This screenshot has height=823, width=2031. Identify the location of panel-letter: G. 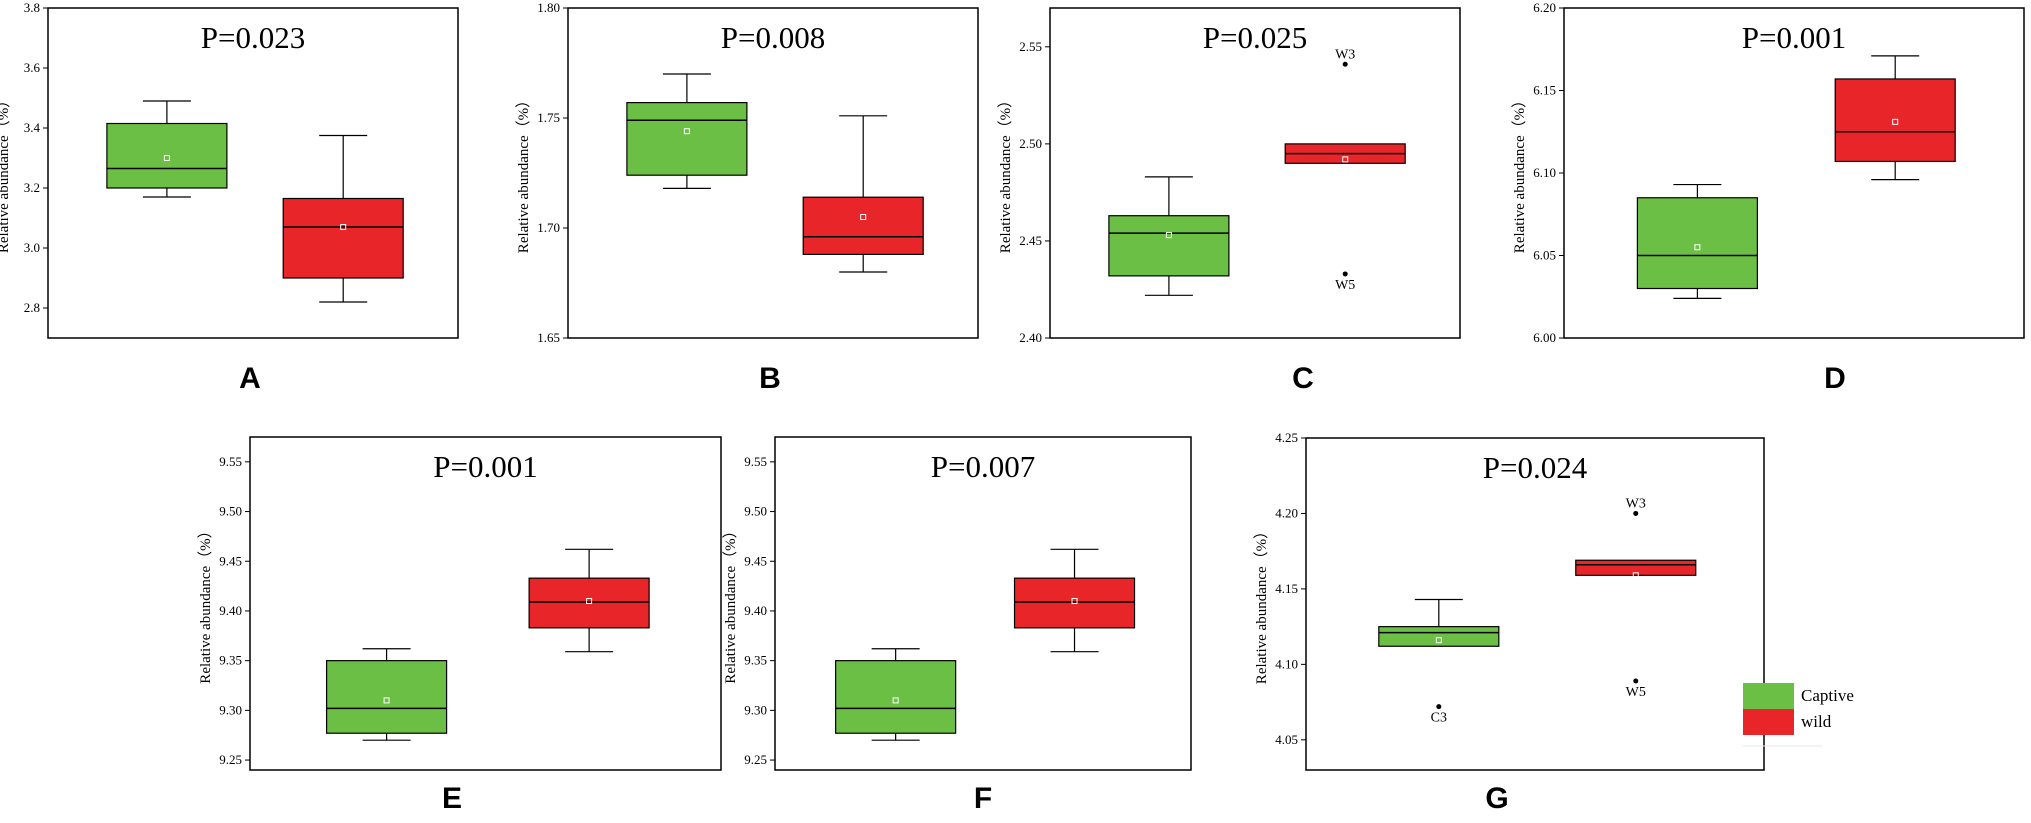
(1496, 798).